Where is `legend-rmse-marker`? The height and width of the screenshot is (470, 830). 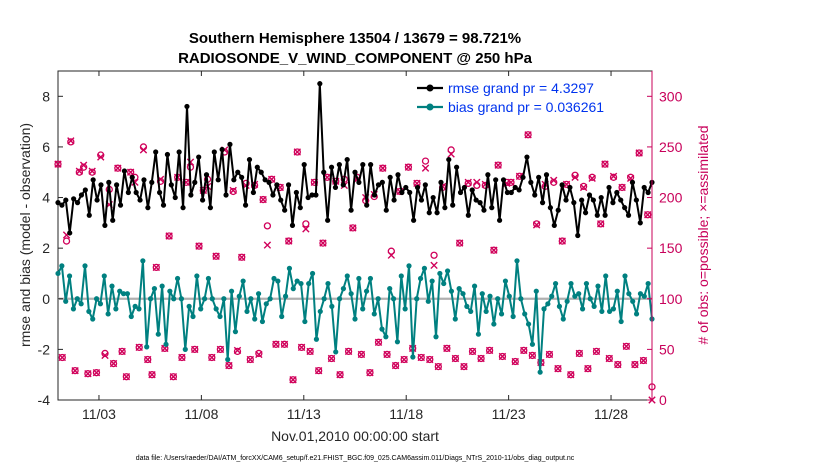 legend-rmse-marker is located at coordinates (430, 88).